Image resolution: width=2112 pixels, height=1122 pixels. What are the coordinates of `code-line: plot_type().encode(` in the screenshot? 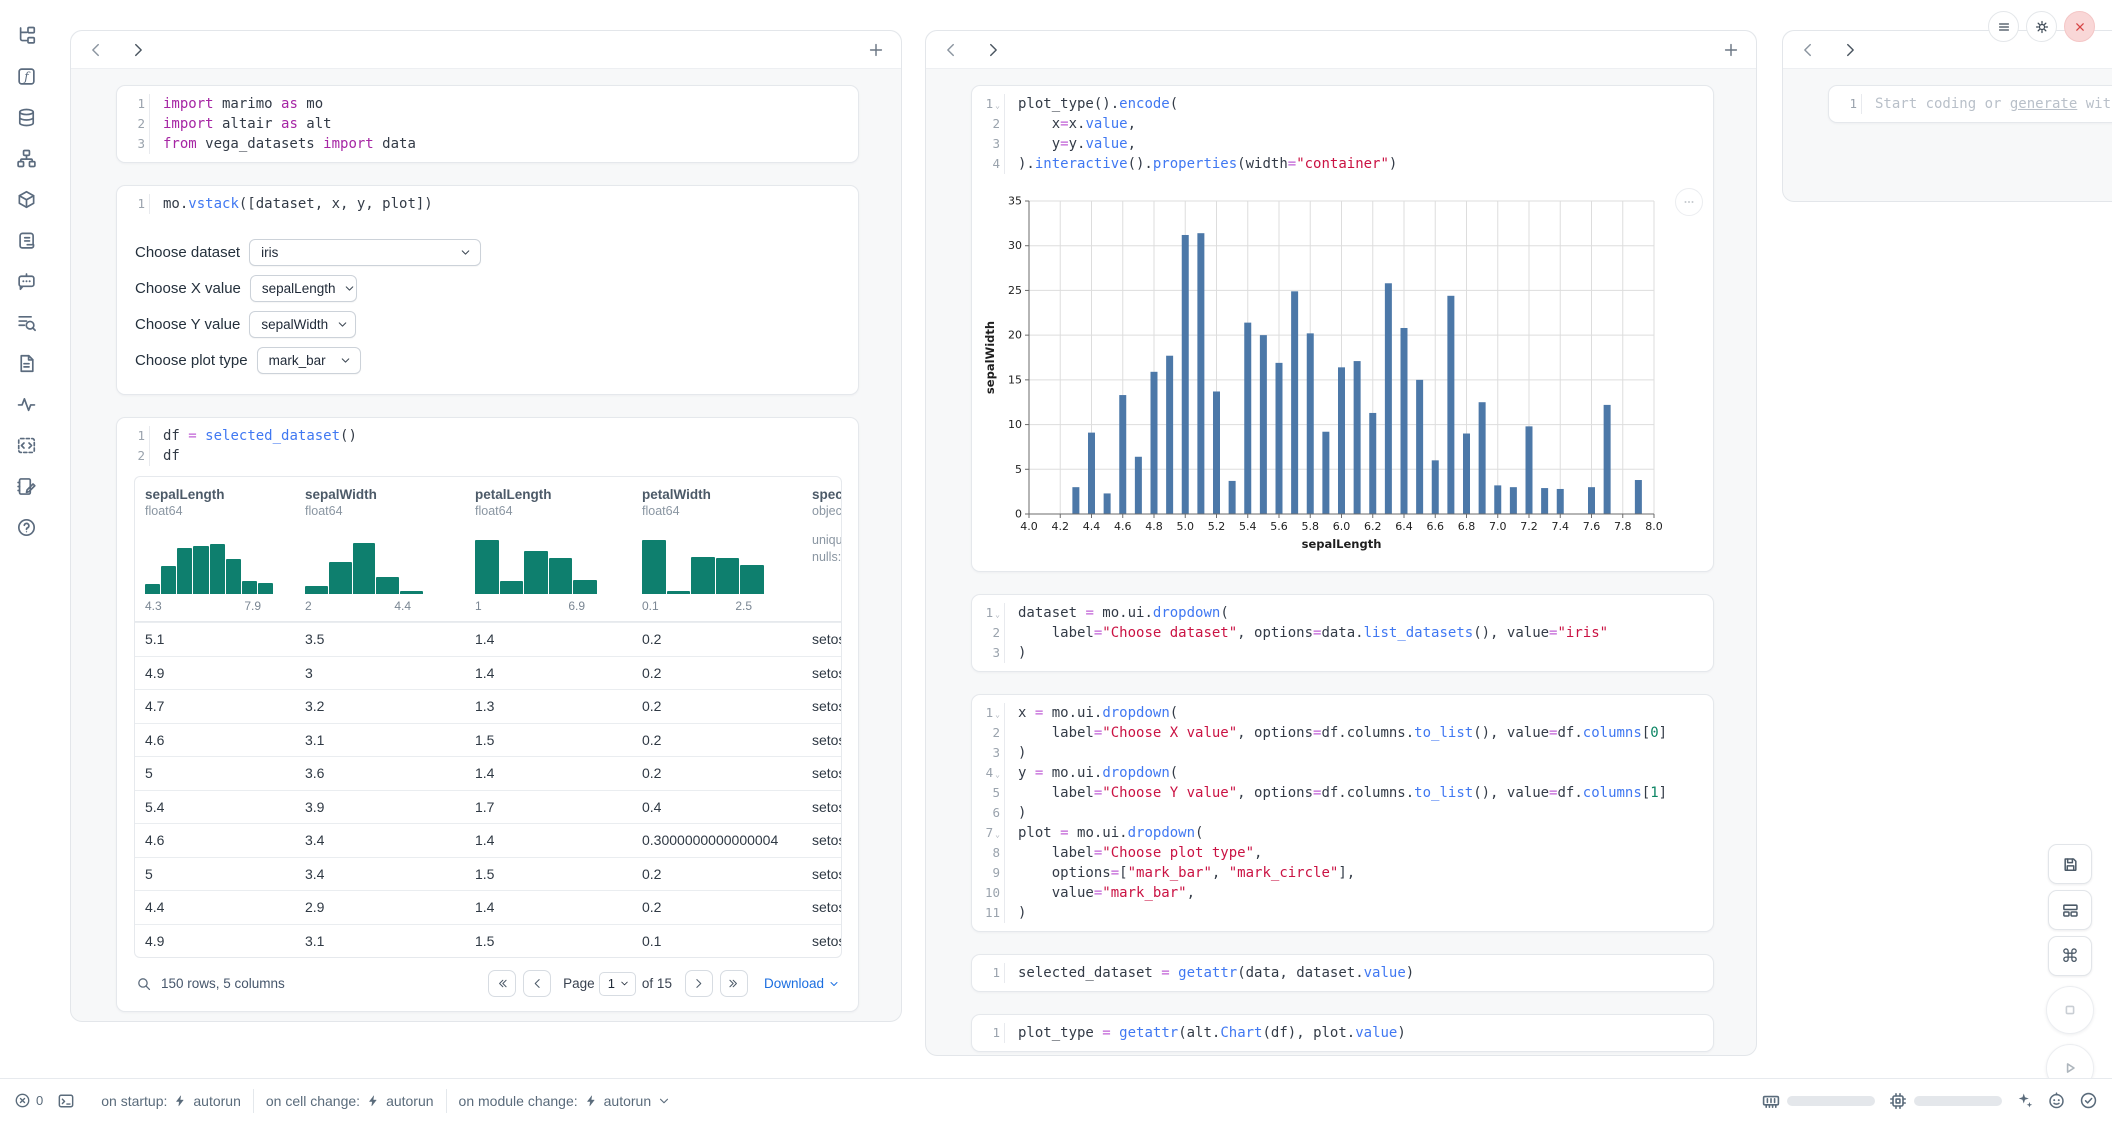 It's located at (1098, 104).